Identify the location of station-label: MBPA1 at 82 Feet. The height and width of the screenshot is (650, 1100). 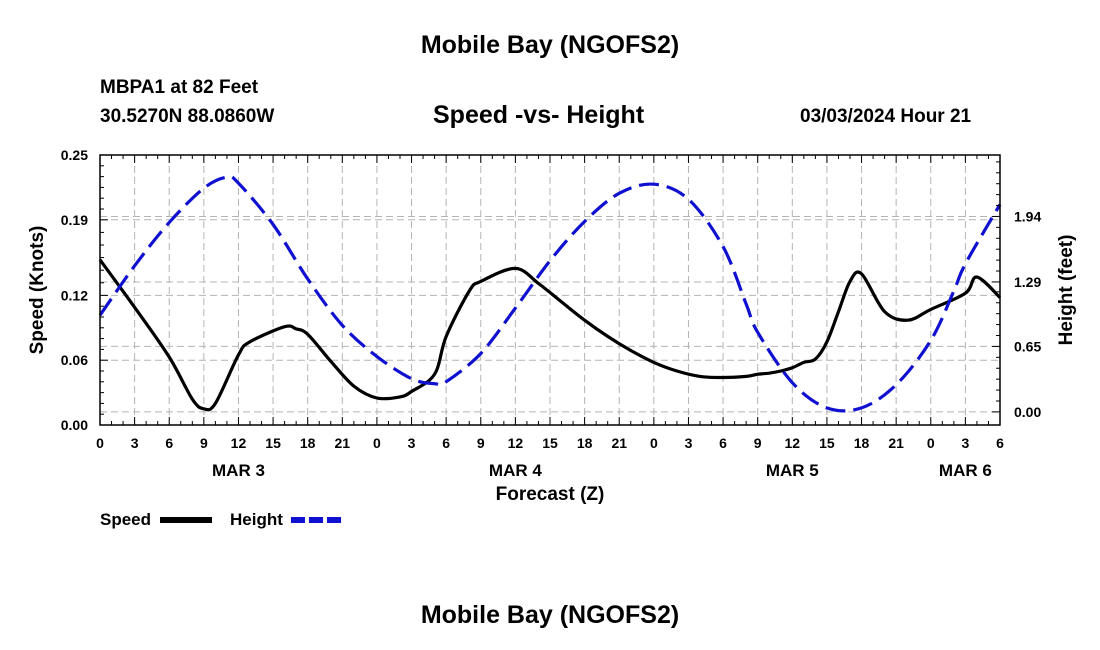
(179, 87).